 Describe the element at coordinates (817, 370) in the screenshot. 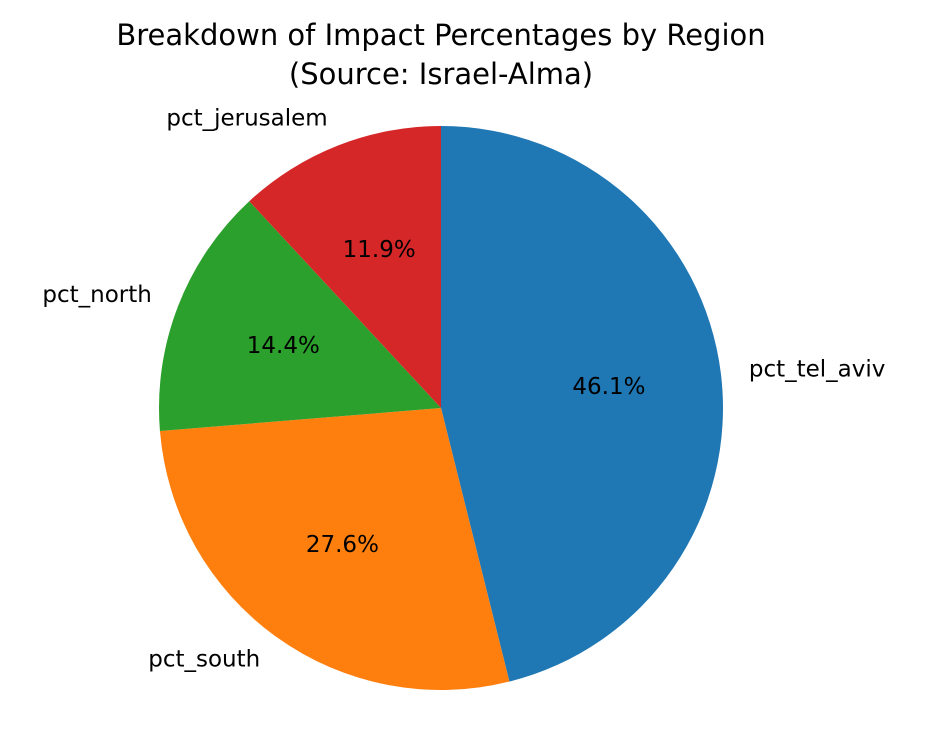

I see `category-label-pct_tel_aviv: pct_tel_aviv` at that location.